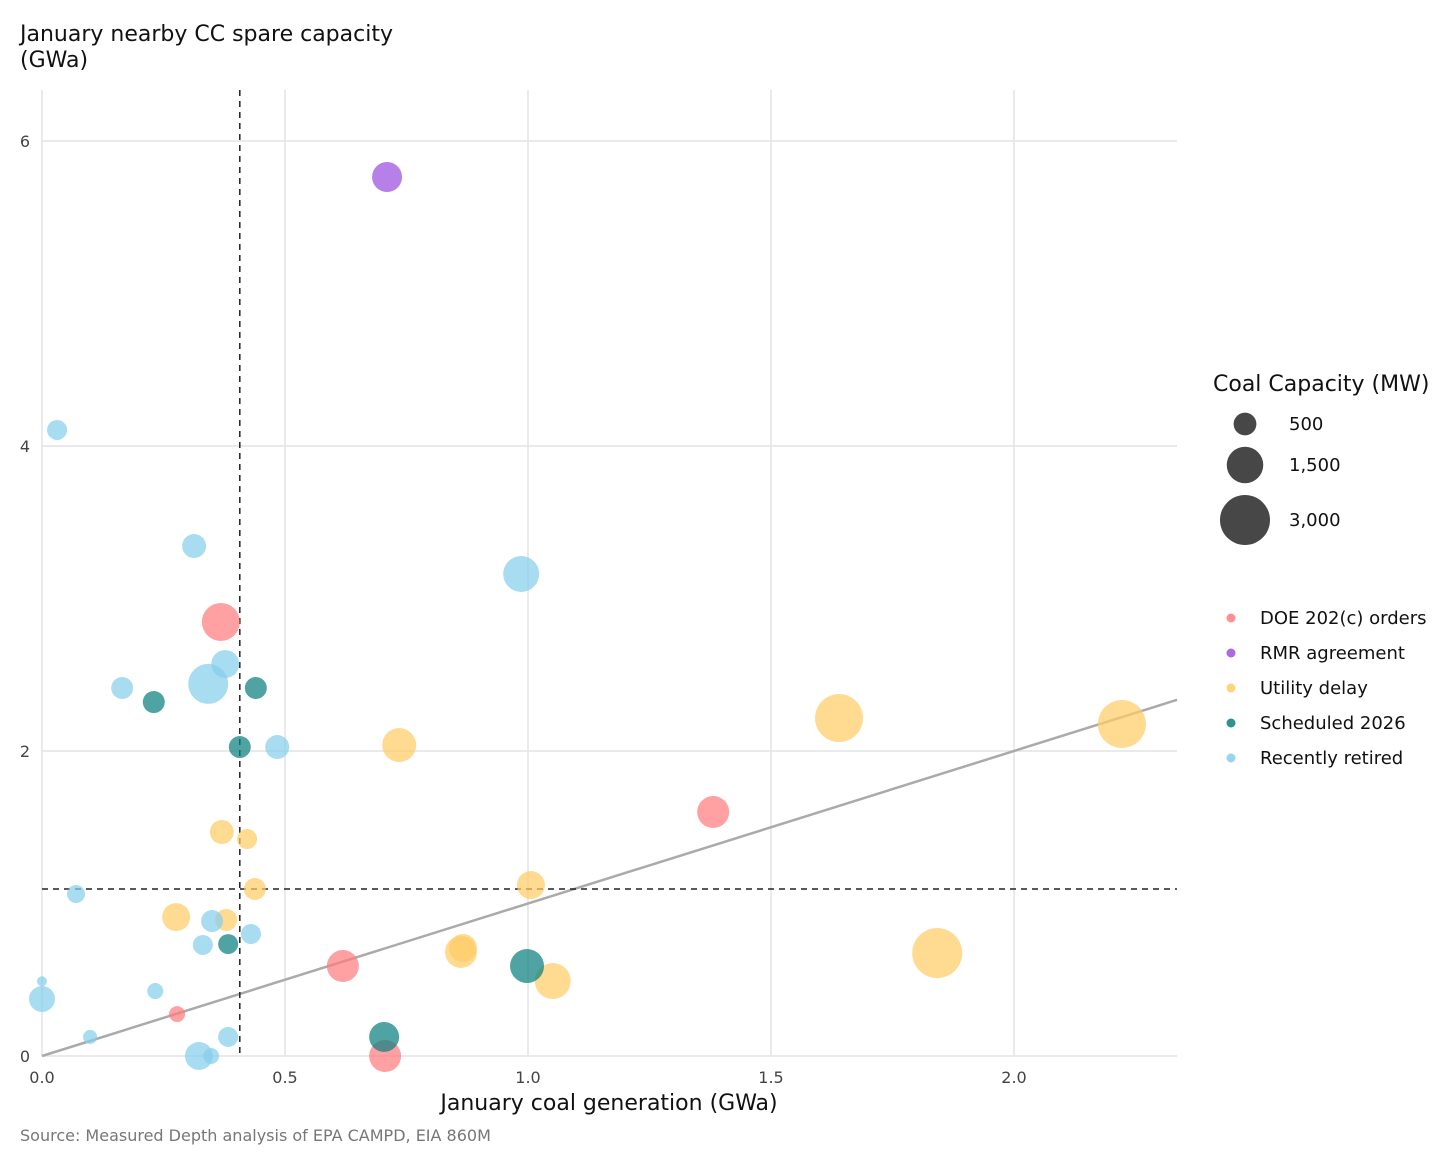 The image size is (1456, 1169). What do you see at coordinates (527, 1077) in the screenshot?
I see `x-tick-label: 1.0` at bounding box center [527, 1077].